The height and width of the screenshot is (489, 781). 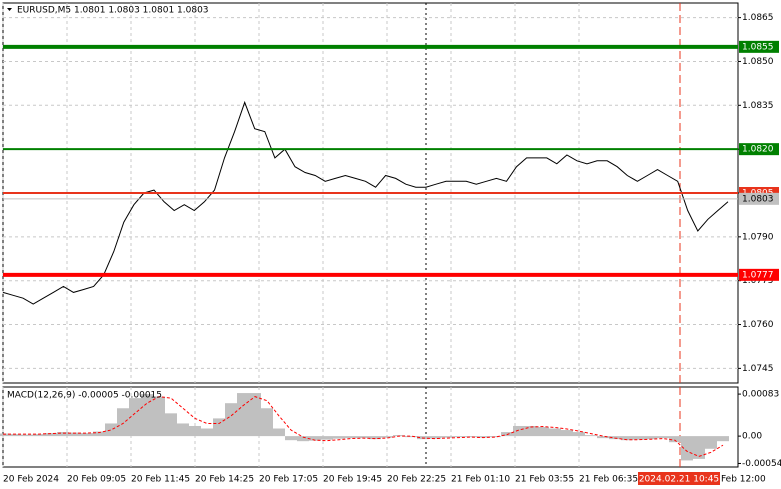 I want to click on chart-title: EURUSD,M5 1.0801 1.0803 1.0801 1.0803, so click(x=113, y=11).